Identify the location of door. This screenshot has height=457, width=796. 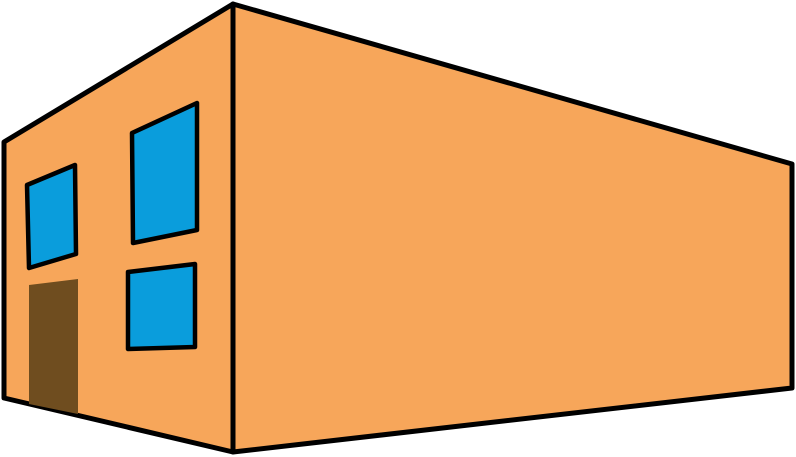
(53, 346).